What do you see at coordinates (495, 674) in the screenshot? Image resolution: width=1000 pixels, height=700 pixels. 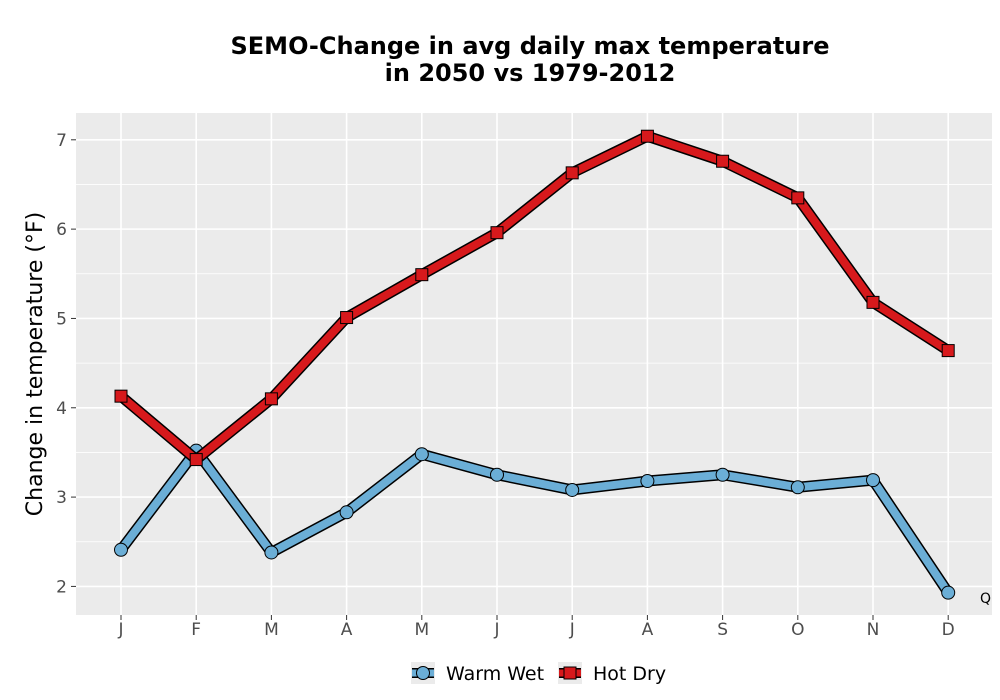 I see `legend-label: Warm Wet` at bounding box center [495, 674].